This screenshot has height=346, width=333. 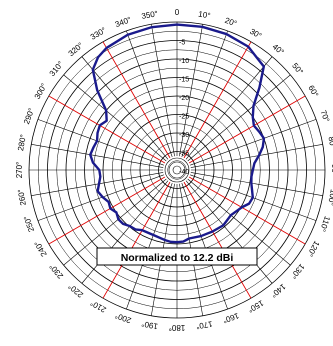 I want to click on angle-tick-label: 130°, so click(x=298, y=271).